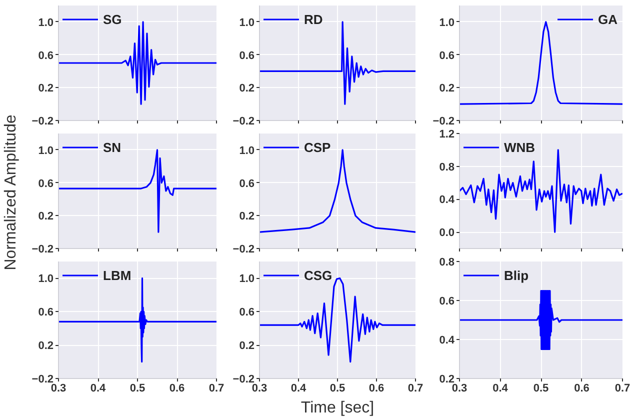 This screenshot has height=419, width=637. What do you see at coordinates (113, 19) in the screenshot?
I see `legend-label: SG` at bounding box center [113, 19].